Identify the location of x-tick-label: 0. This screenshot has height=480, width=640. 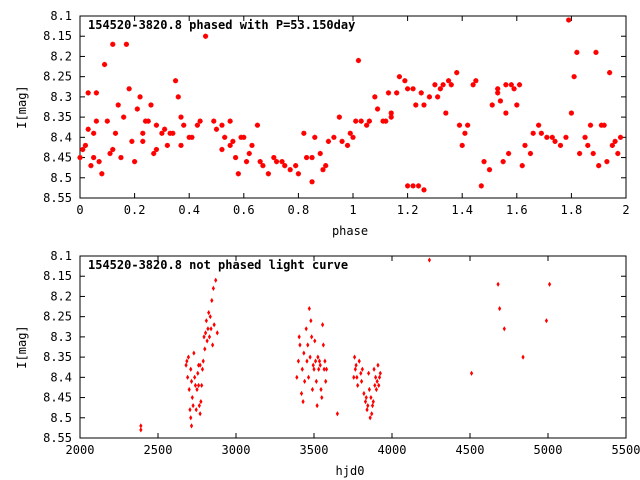
(79, 210).